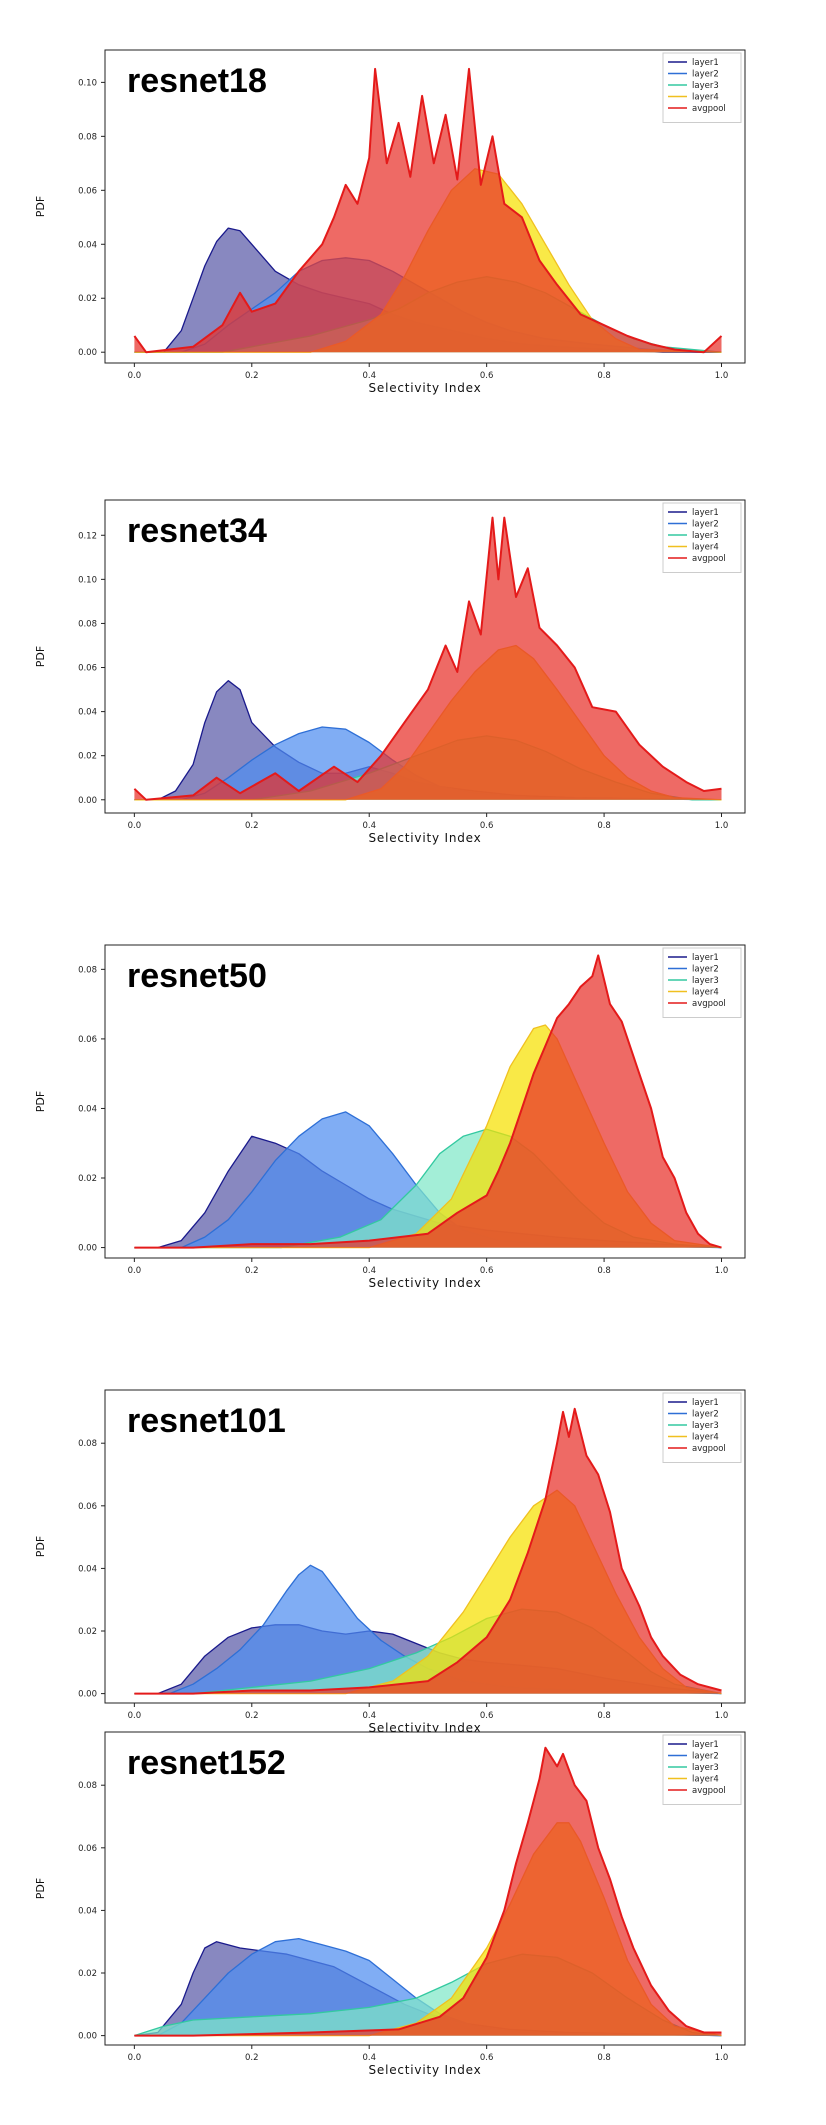 The height and width of the screenshot is (2125, 826). What do you see at coordinates (87, 536) in the screenshot?
I see `y-tick-label: 0.12` at bounding box center [87, 536].